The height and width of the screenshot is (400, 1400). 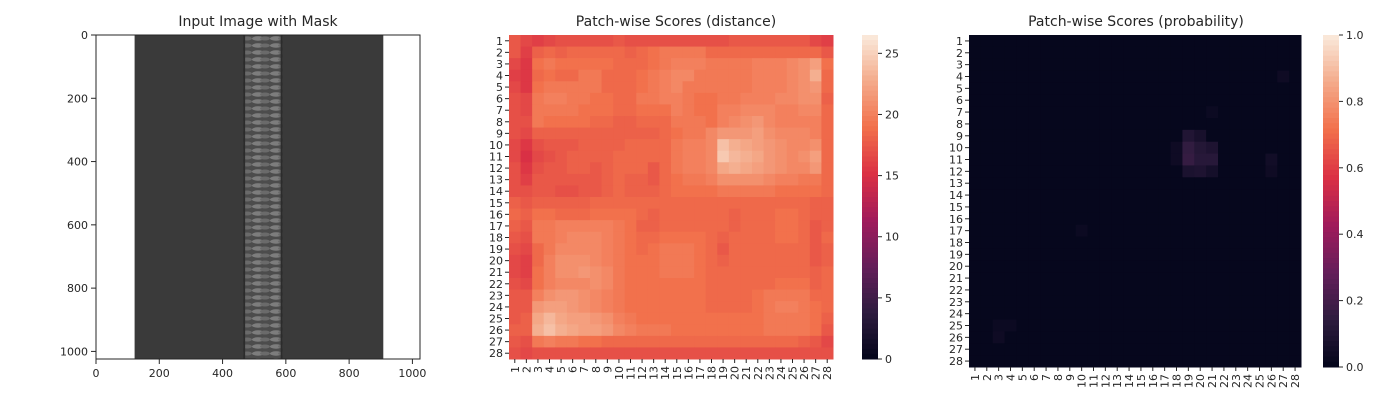 I want to click on colorbar-tick-label: 1.0, so click(x=1355, y=35).